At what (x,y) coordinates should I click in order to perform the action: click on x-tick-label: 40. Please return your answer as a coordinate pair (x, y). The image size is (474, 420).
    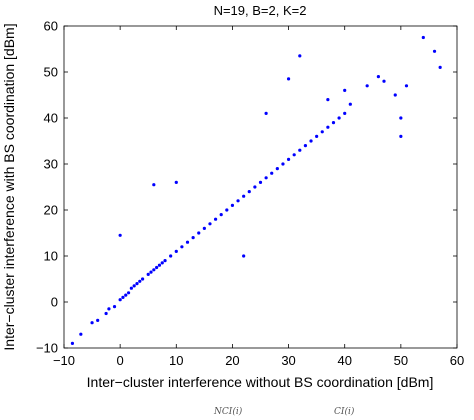
    Looking at the image, I should click on (344, 360).